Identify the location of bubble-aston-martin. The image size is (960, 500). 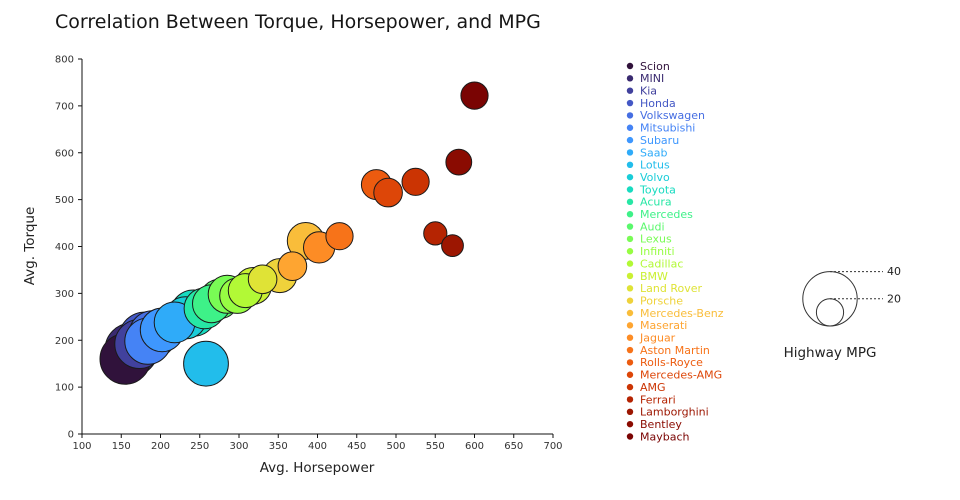
(339, 236).